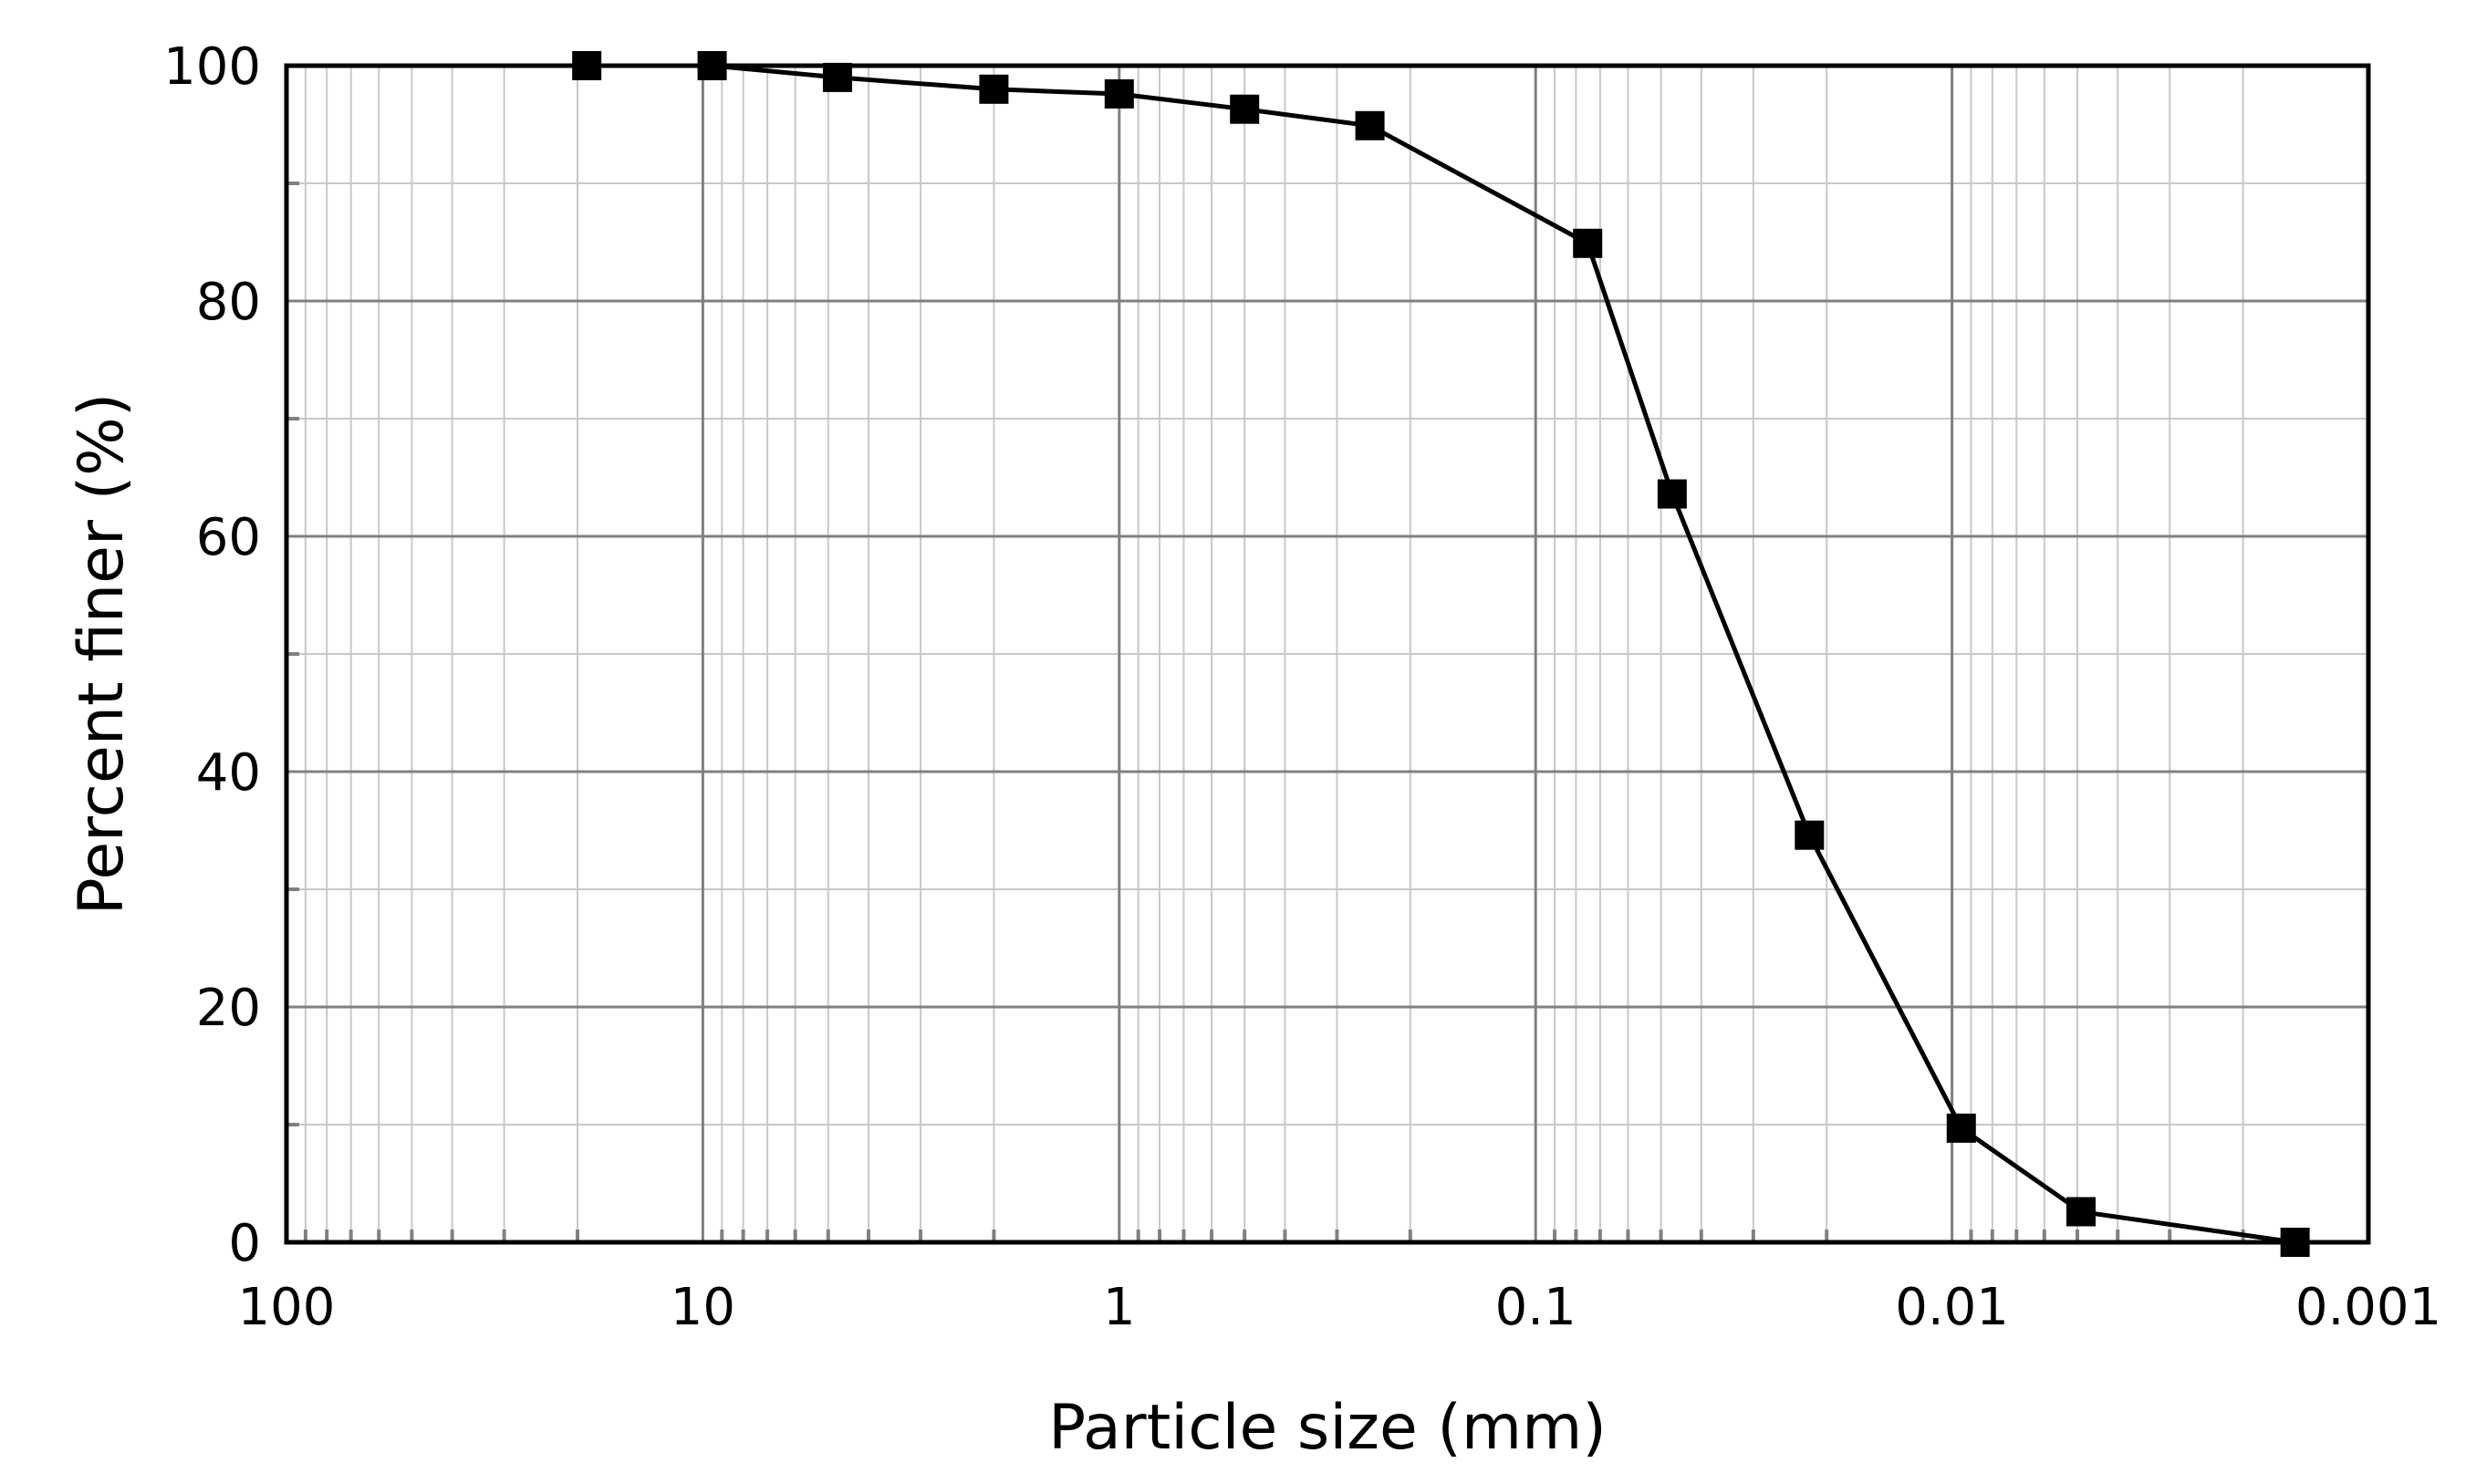  I want to click on y-tick-labels: 0 20 40 60 80 100, so click(212, 655).